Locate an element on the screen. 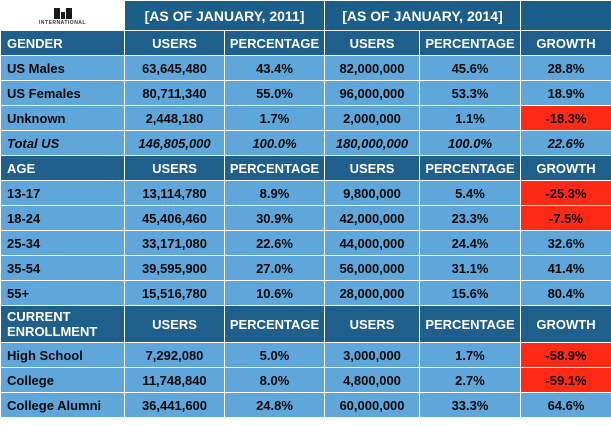  gender-header-growth: GROWTH is located at coordinates (565, 43).